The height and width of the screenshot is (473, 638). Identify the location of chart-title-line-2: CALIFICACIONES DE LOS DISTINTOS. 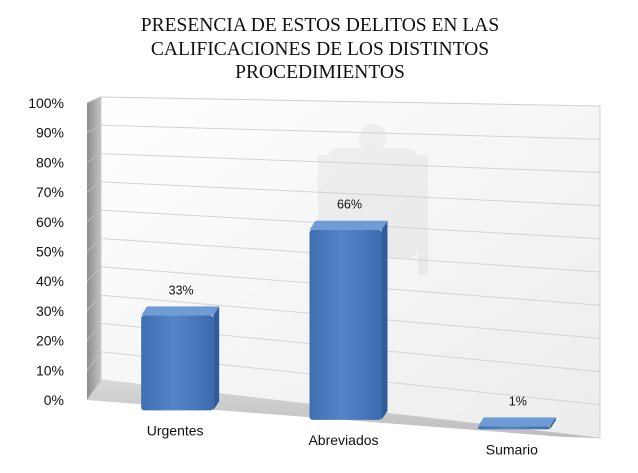
(320, 49).